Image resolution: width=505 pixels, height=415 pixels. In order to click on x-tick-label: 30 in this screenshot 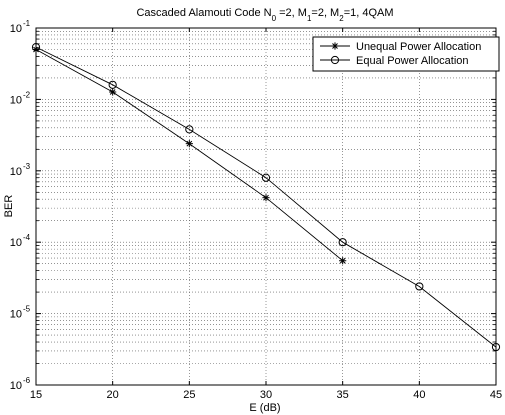, I will do `click(266, 395)`.